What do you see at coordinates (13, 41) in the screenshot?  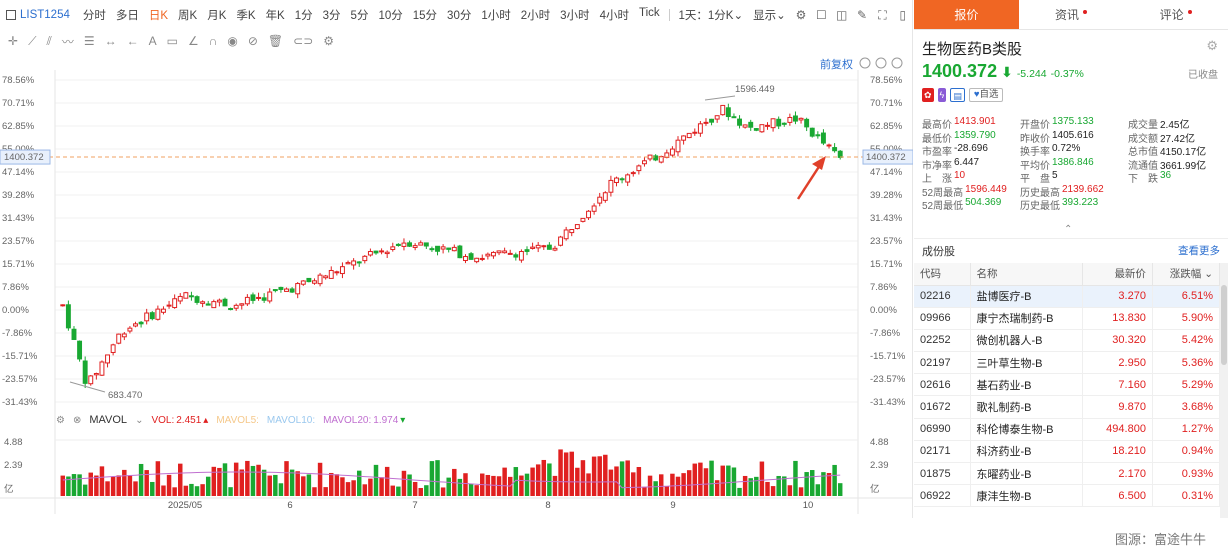 I see `crosshair-icon: ✛` at bounding box center [13, 41].